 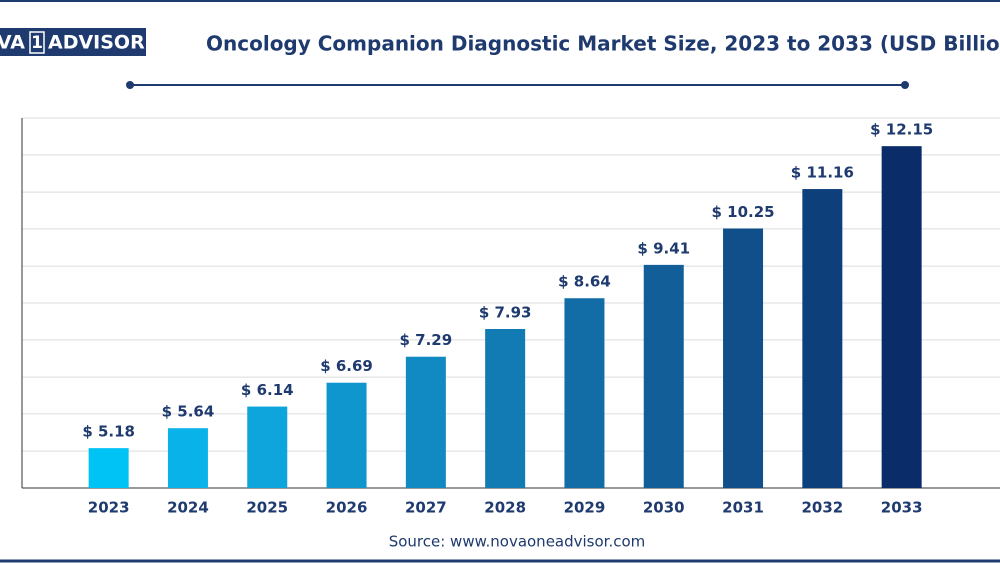 What do you see at coordinates (188, 412) in the screenshot?
I see `value-label: $ 5.64` at bounding box center [188, 412].